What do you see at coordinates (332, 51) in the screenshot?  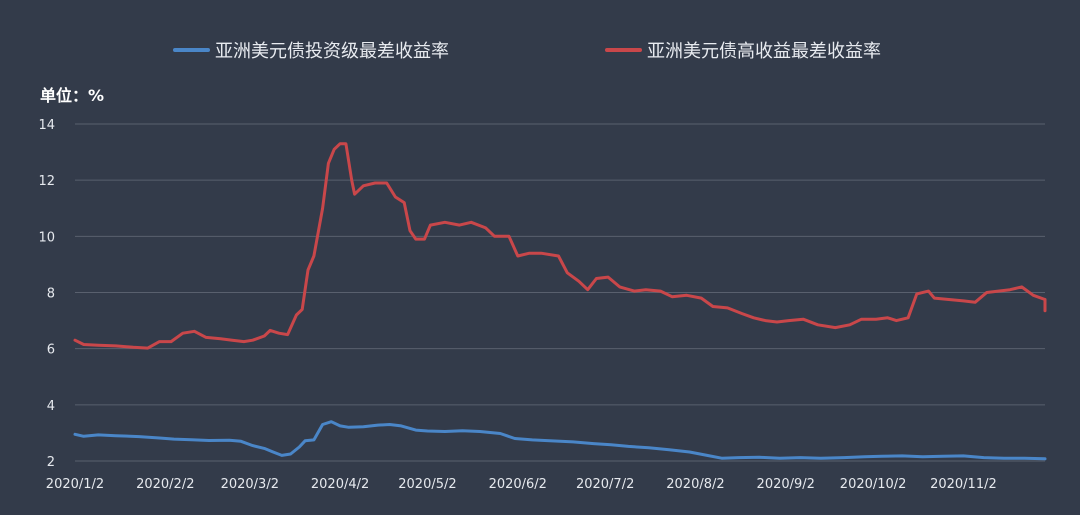 I see `legend-label-investment-grade: 亚洲美元债投资级最差收益率` at bounding box center [332, 51].